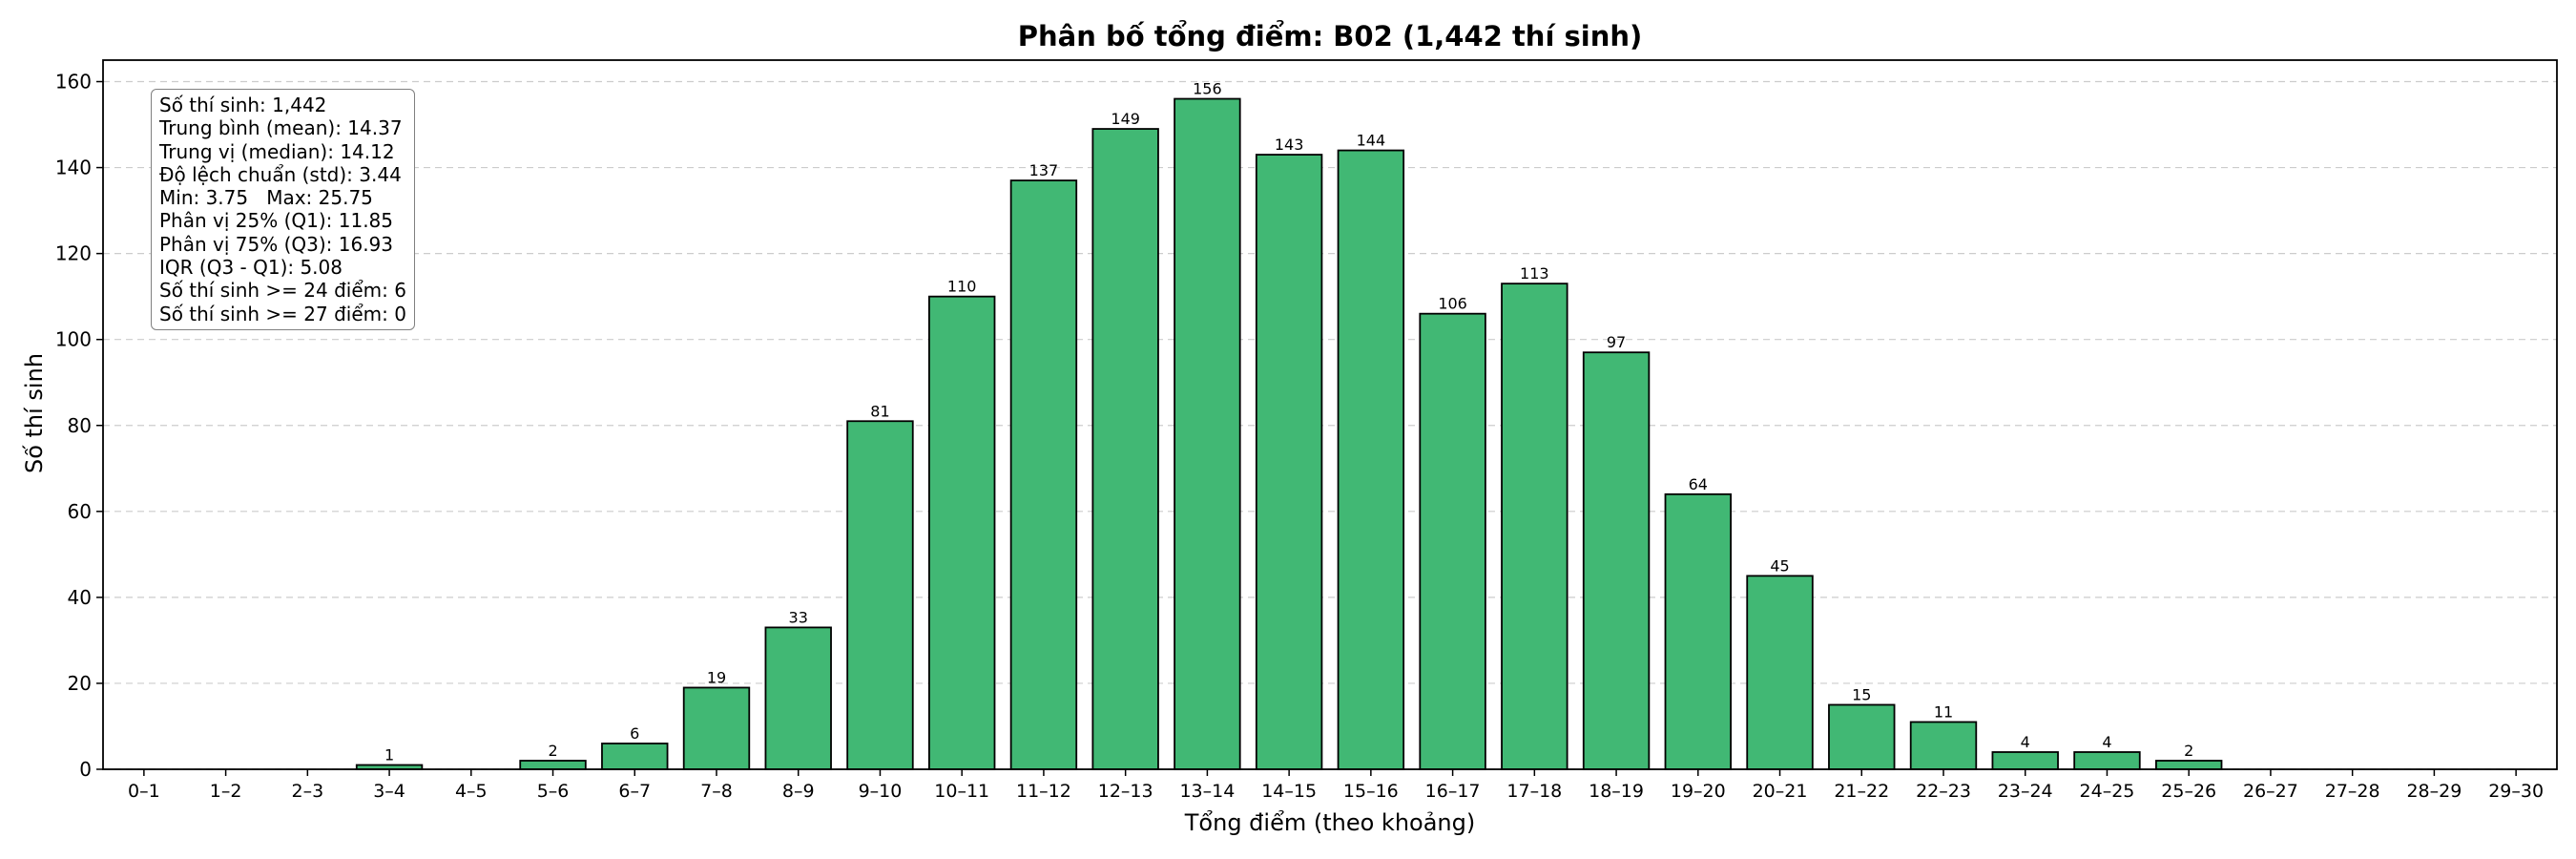 The width and height of the screenshot is (2576, 859). Describe the element at coordinates (73, 82) in the screenshot. I see `y-tick-label: 160` at that location.